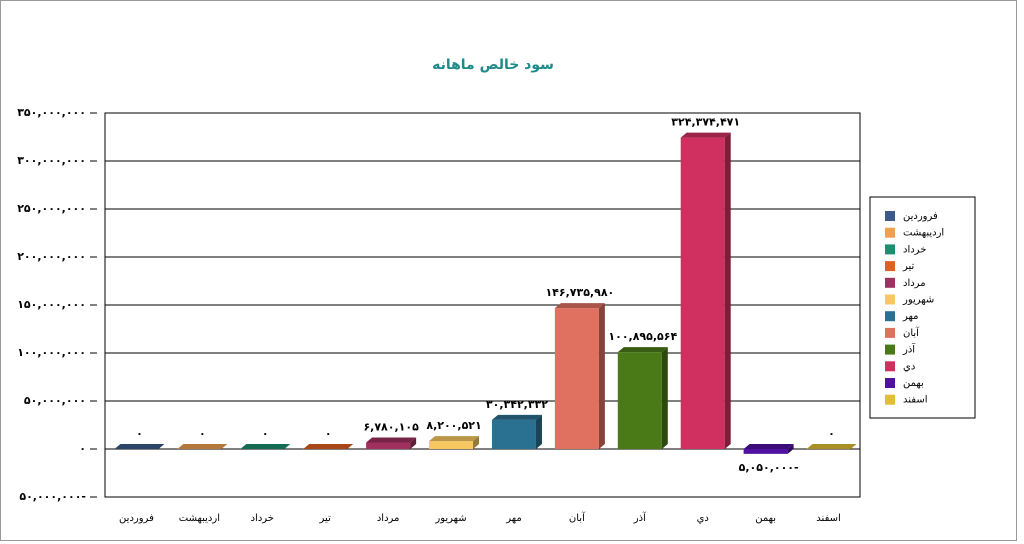 The height and width of the screenshot is (544, 1024). Describe the element at coordinates (55, 400) in the screenshot. I see `y-tick-label: ۵۰,۰۰۰,۰۰۰` at that location.